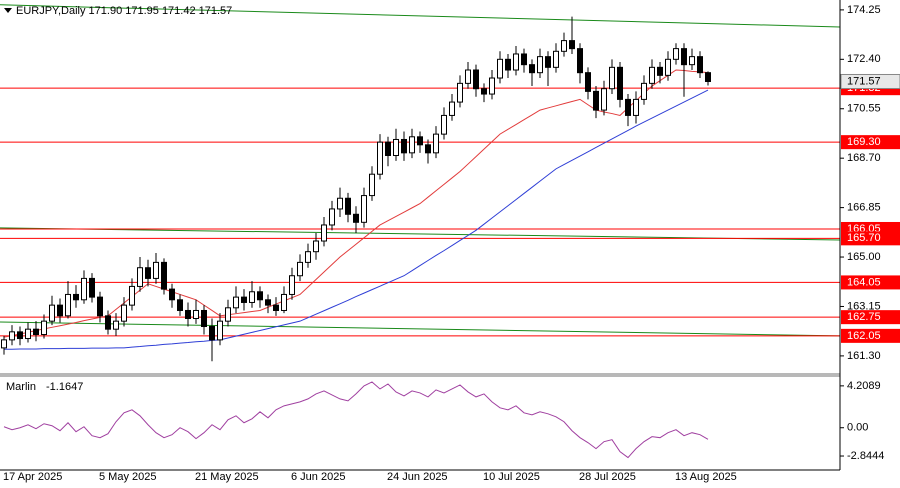 Image resolution: width=900 pixels, height=488 pixels. Describe the element at coordinates (607, 477) in the screenshot. I see `x-tick-label: 28 Jul 2025` at that location.